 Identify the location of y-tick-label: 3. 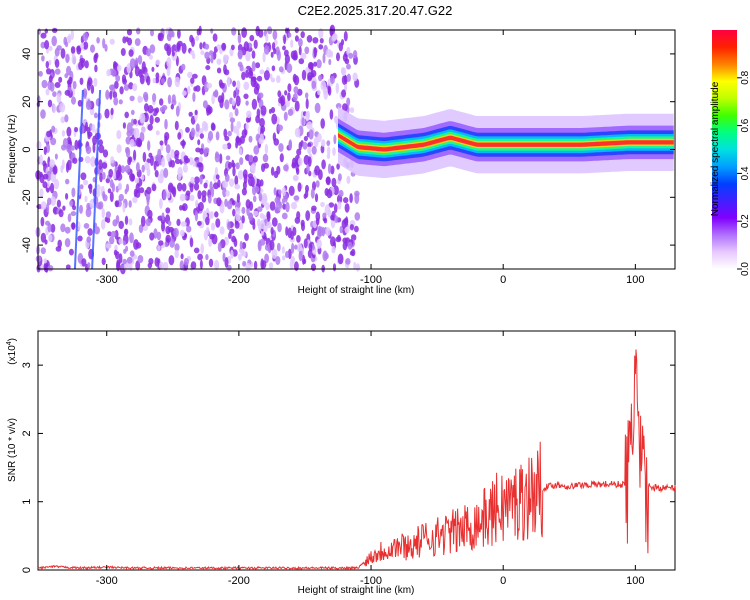
(27, 365).